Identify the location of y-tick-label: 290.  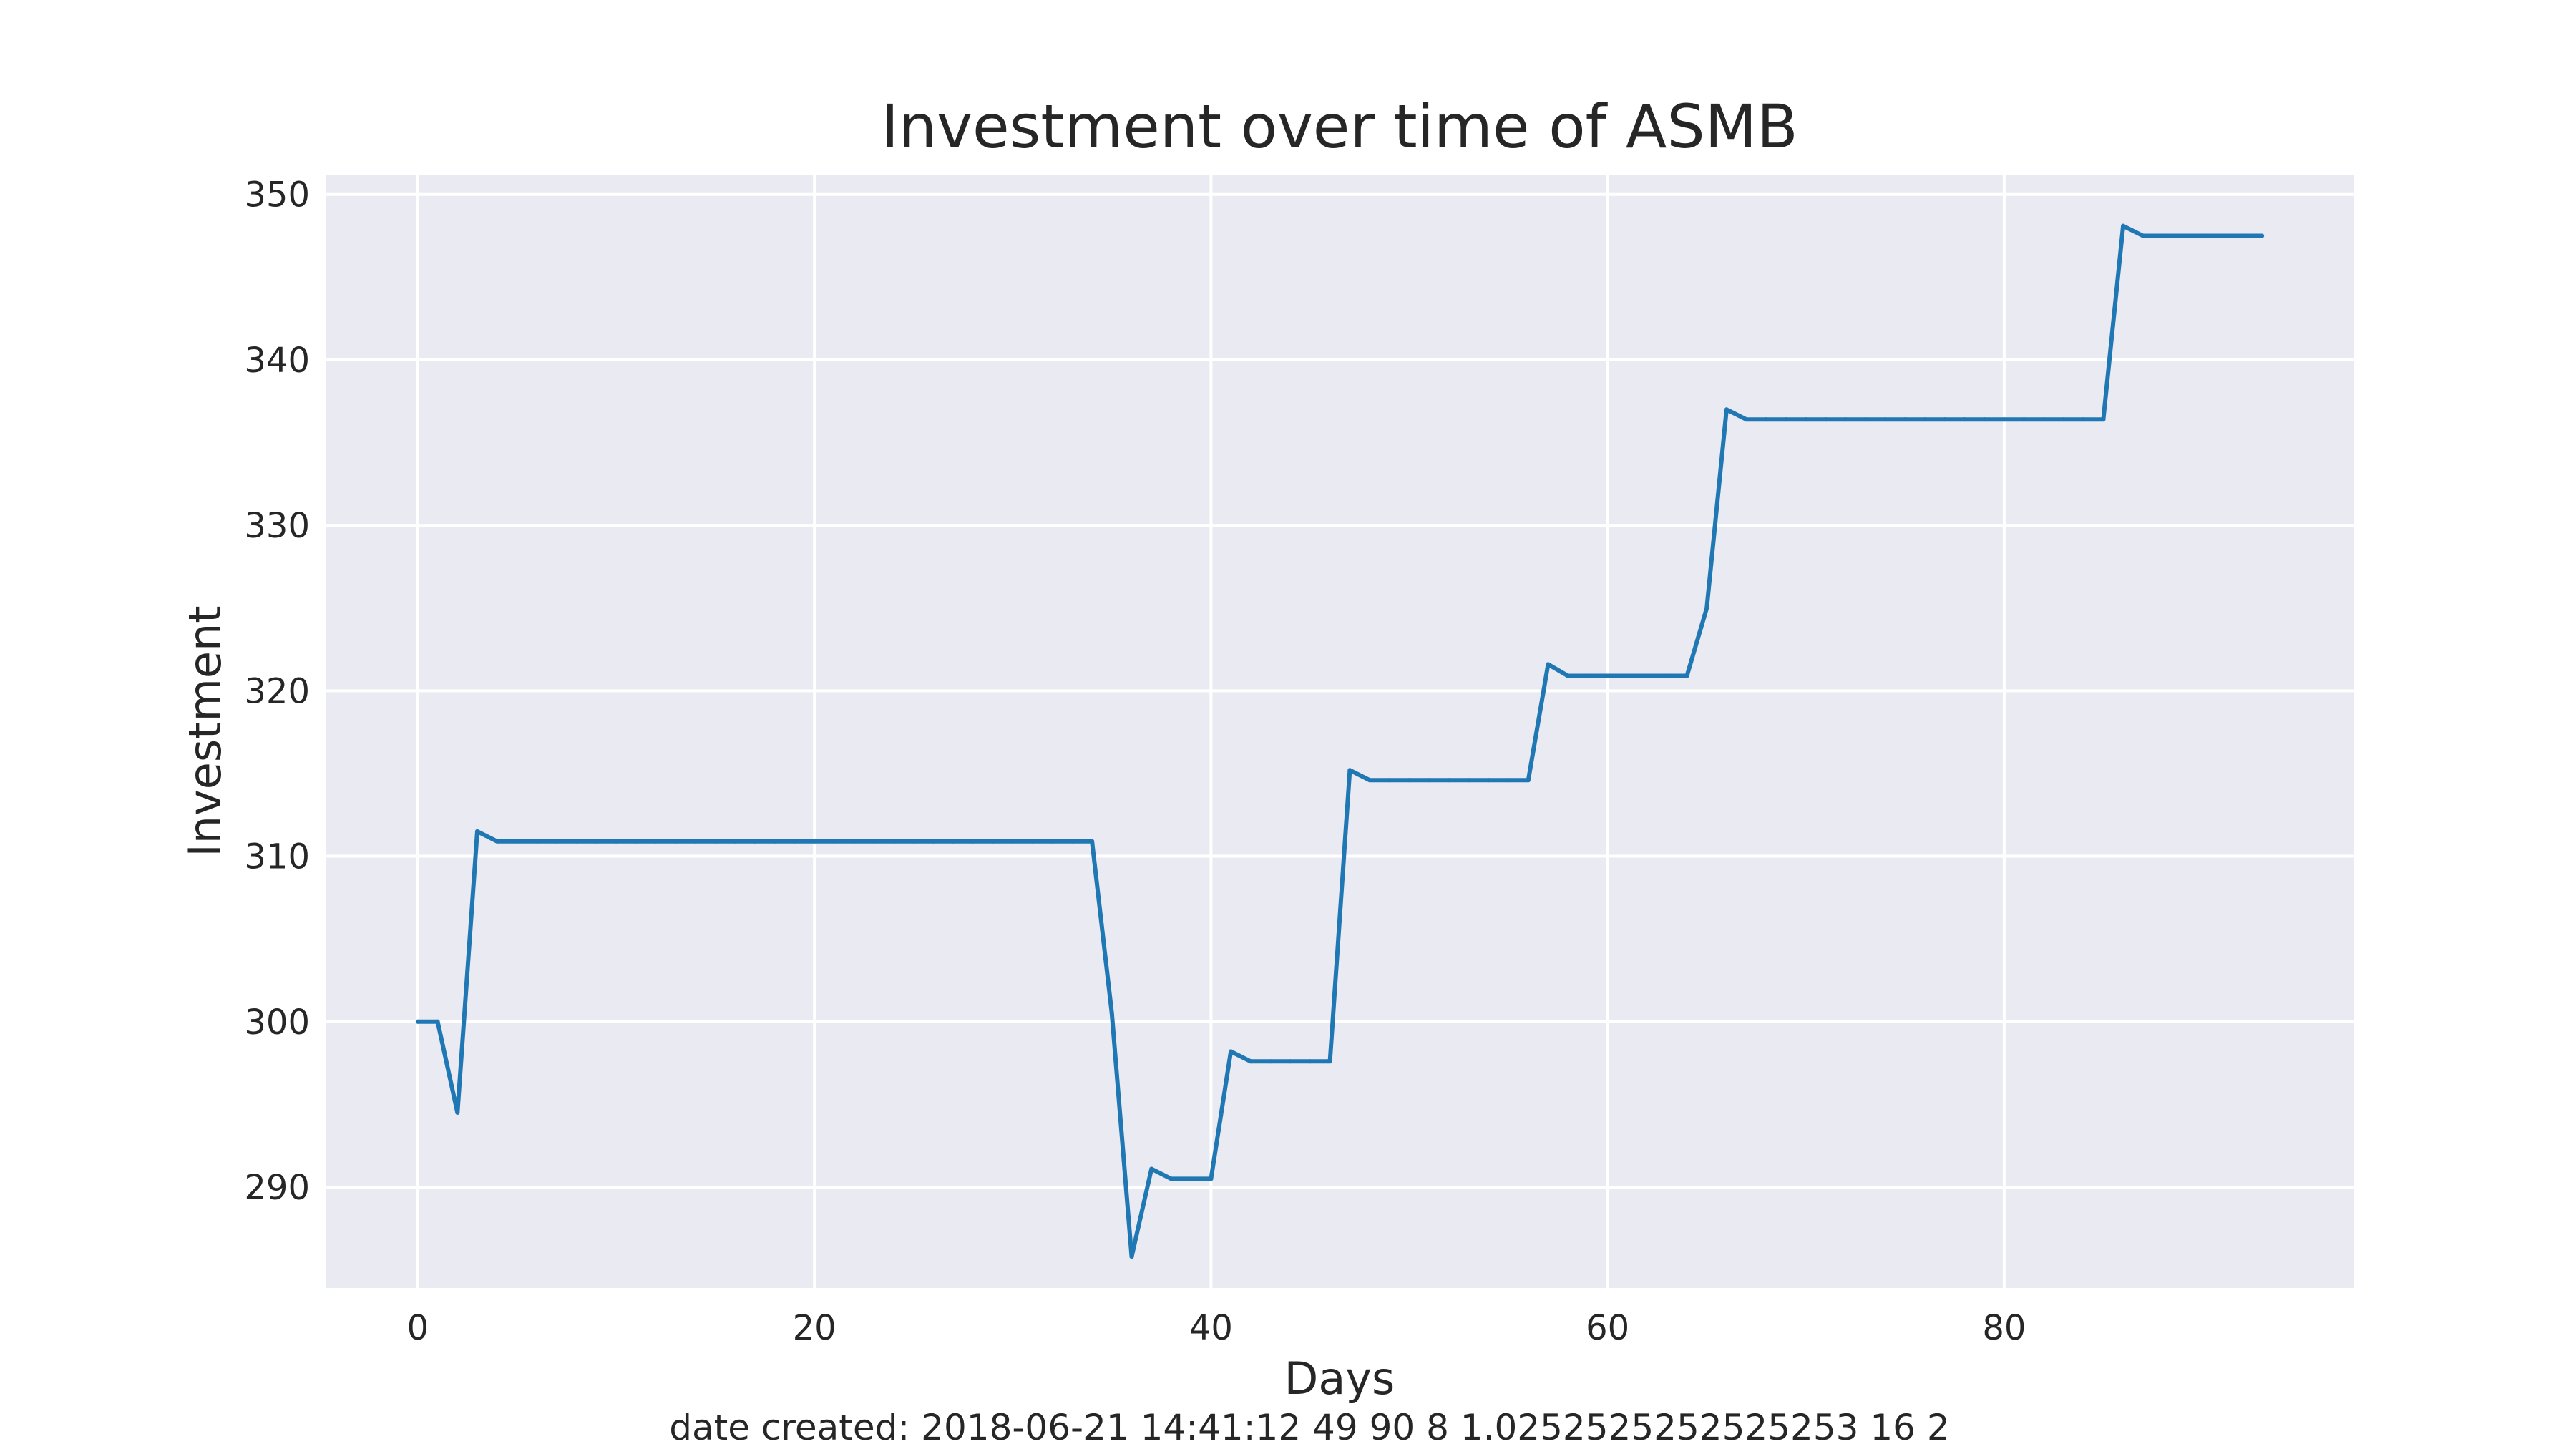
(277, 1188).